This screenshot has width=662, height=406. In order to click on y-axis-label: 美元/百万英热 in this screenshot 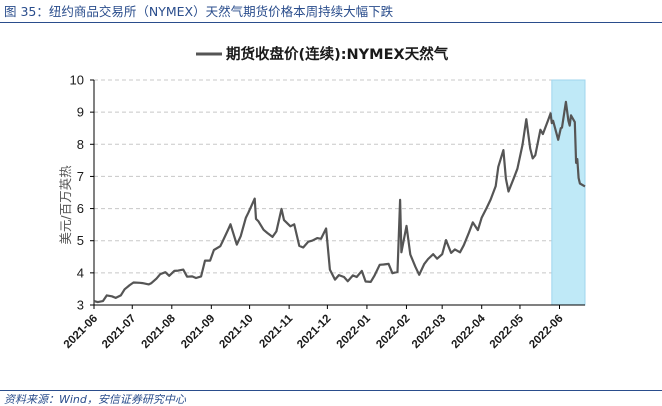, I will do `click(65, 205)`.